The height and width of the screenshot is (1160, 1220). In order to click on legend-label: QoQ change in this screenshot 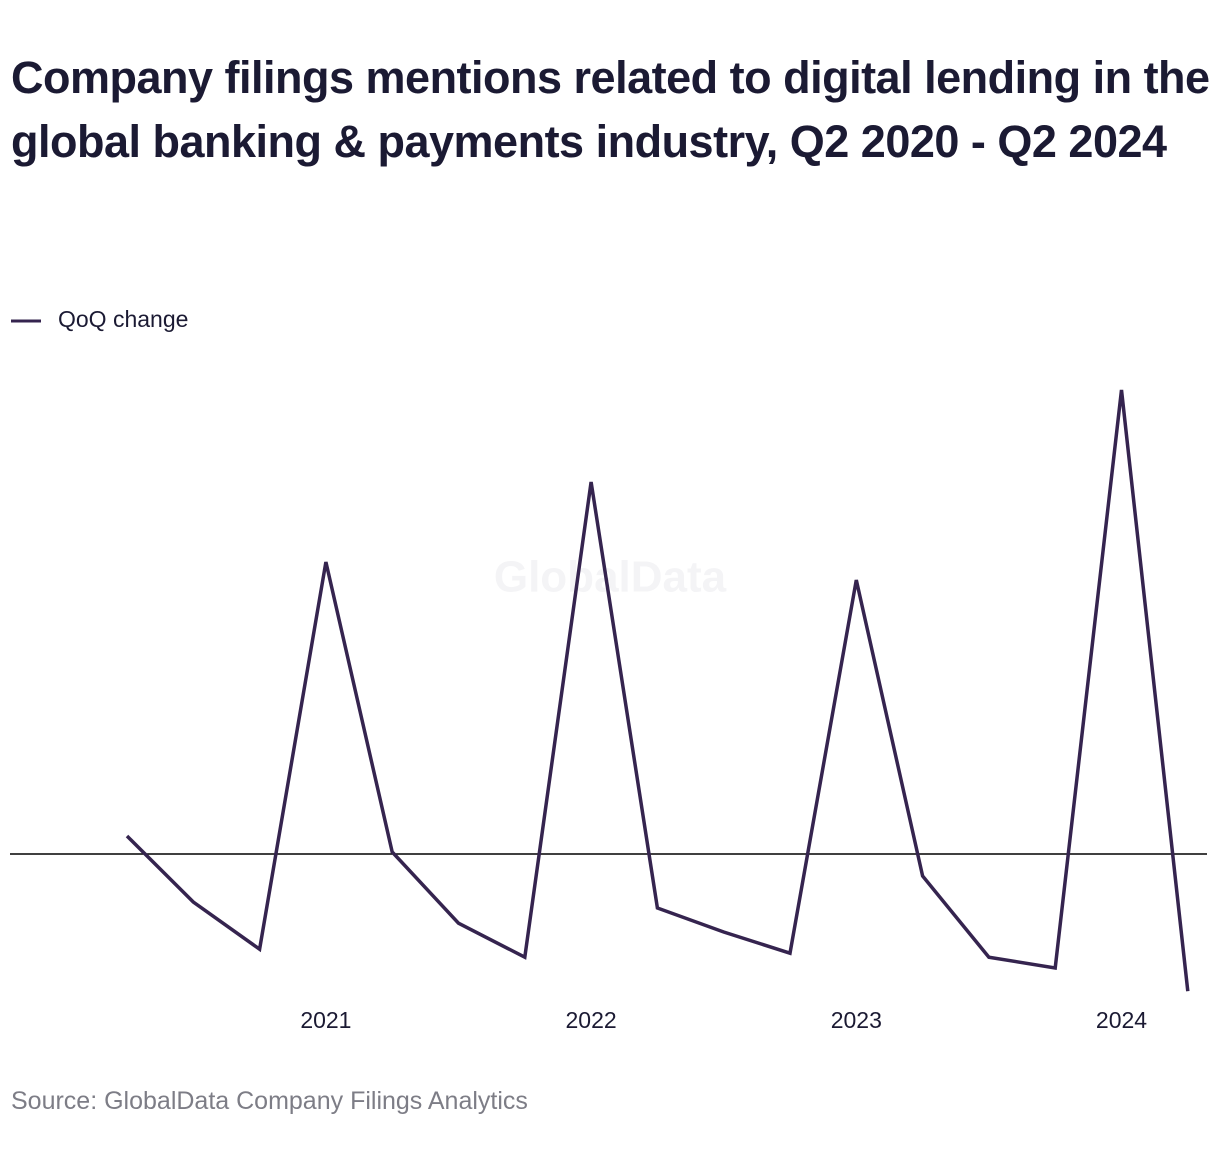, I will do `click(123, 319)`.